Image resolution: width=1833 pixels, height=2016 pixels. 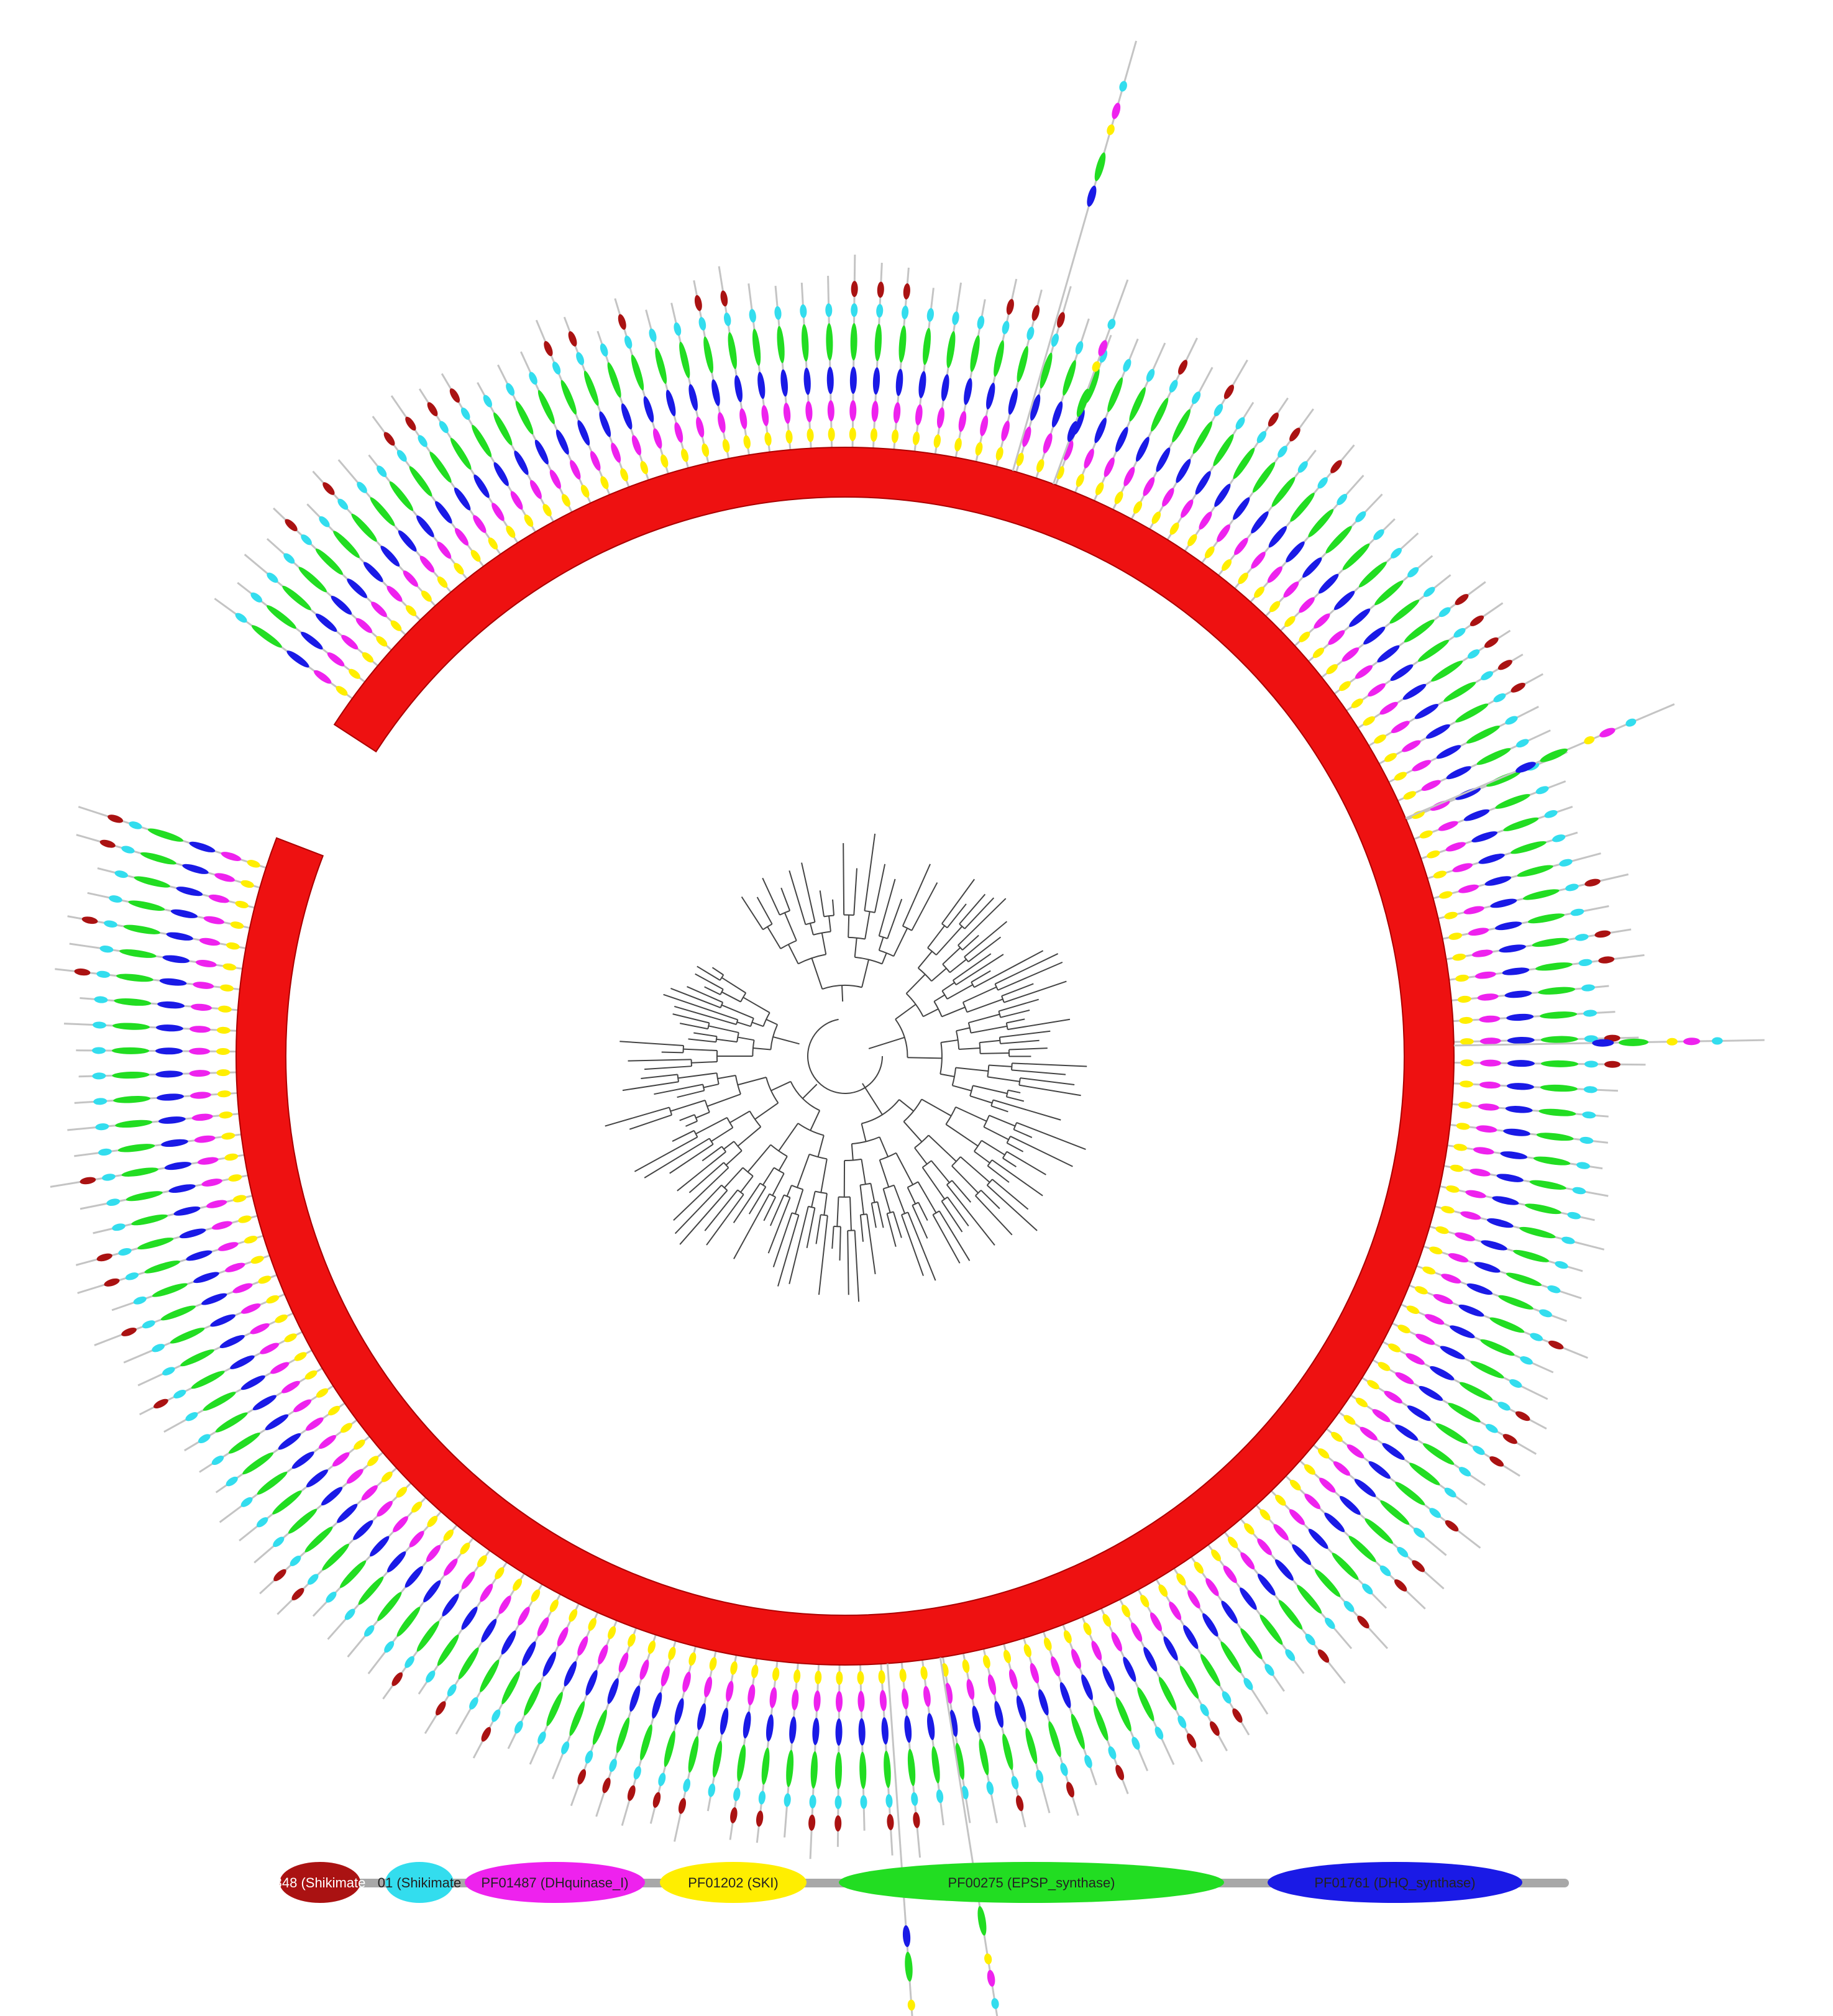 What do you see at coordinates (708, 1026) in the screenshot?
I see `clade-3lrr-arc` at bounding box center [708, 1026].